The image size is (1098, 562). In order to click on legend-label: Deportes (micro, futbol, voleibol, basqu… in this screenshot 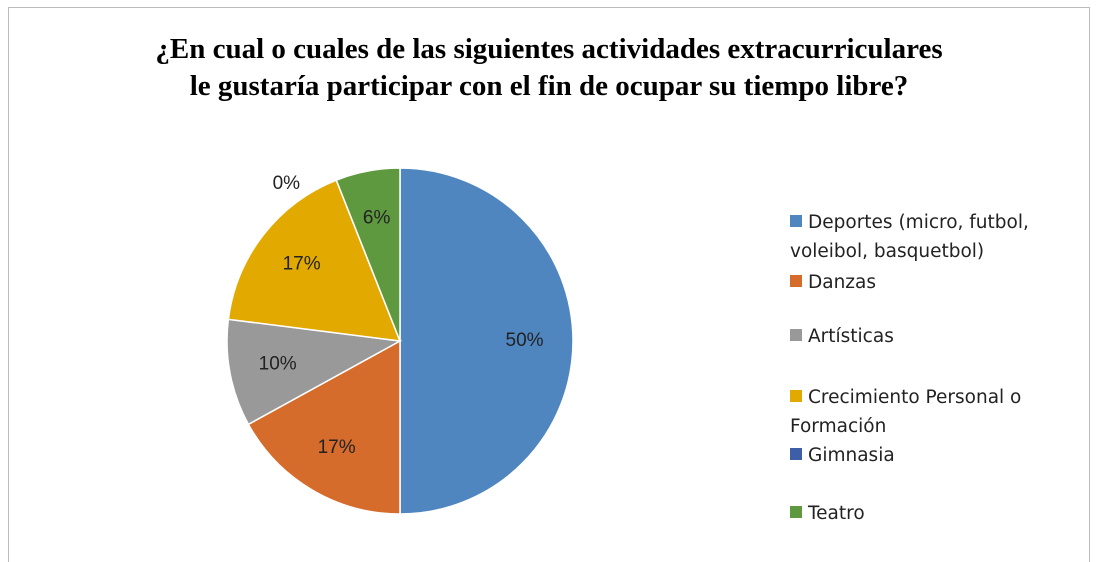, I will do `click(909, 237)`.